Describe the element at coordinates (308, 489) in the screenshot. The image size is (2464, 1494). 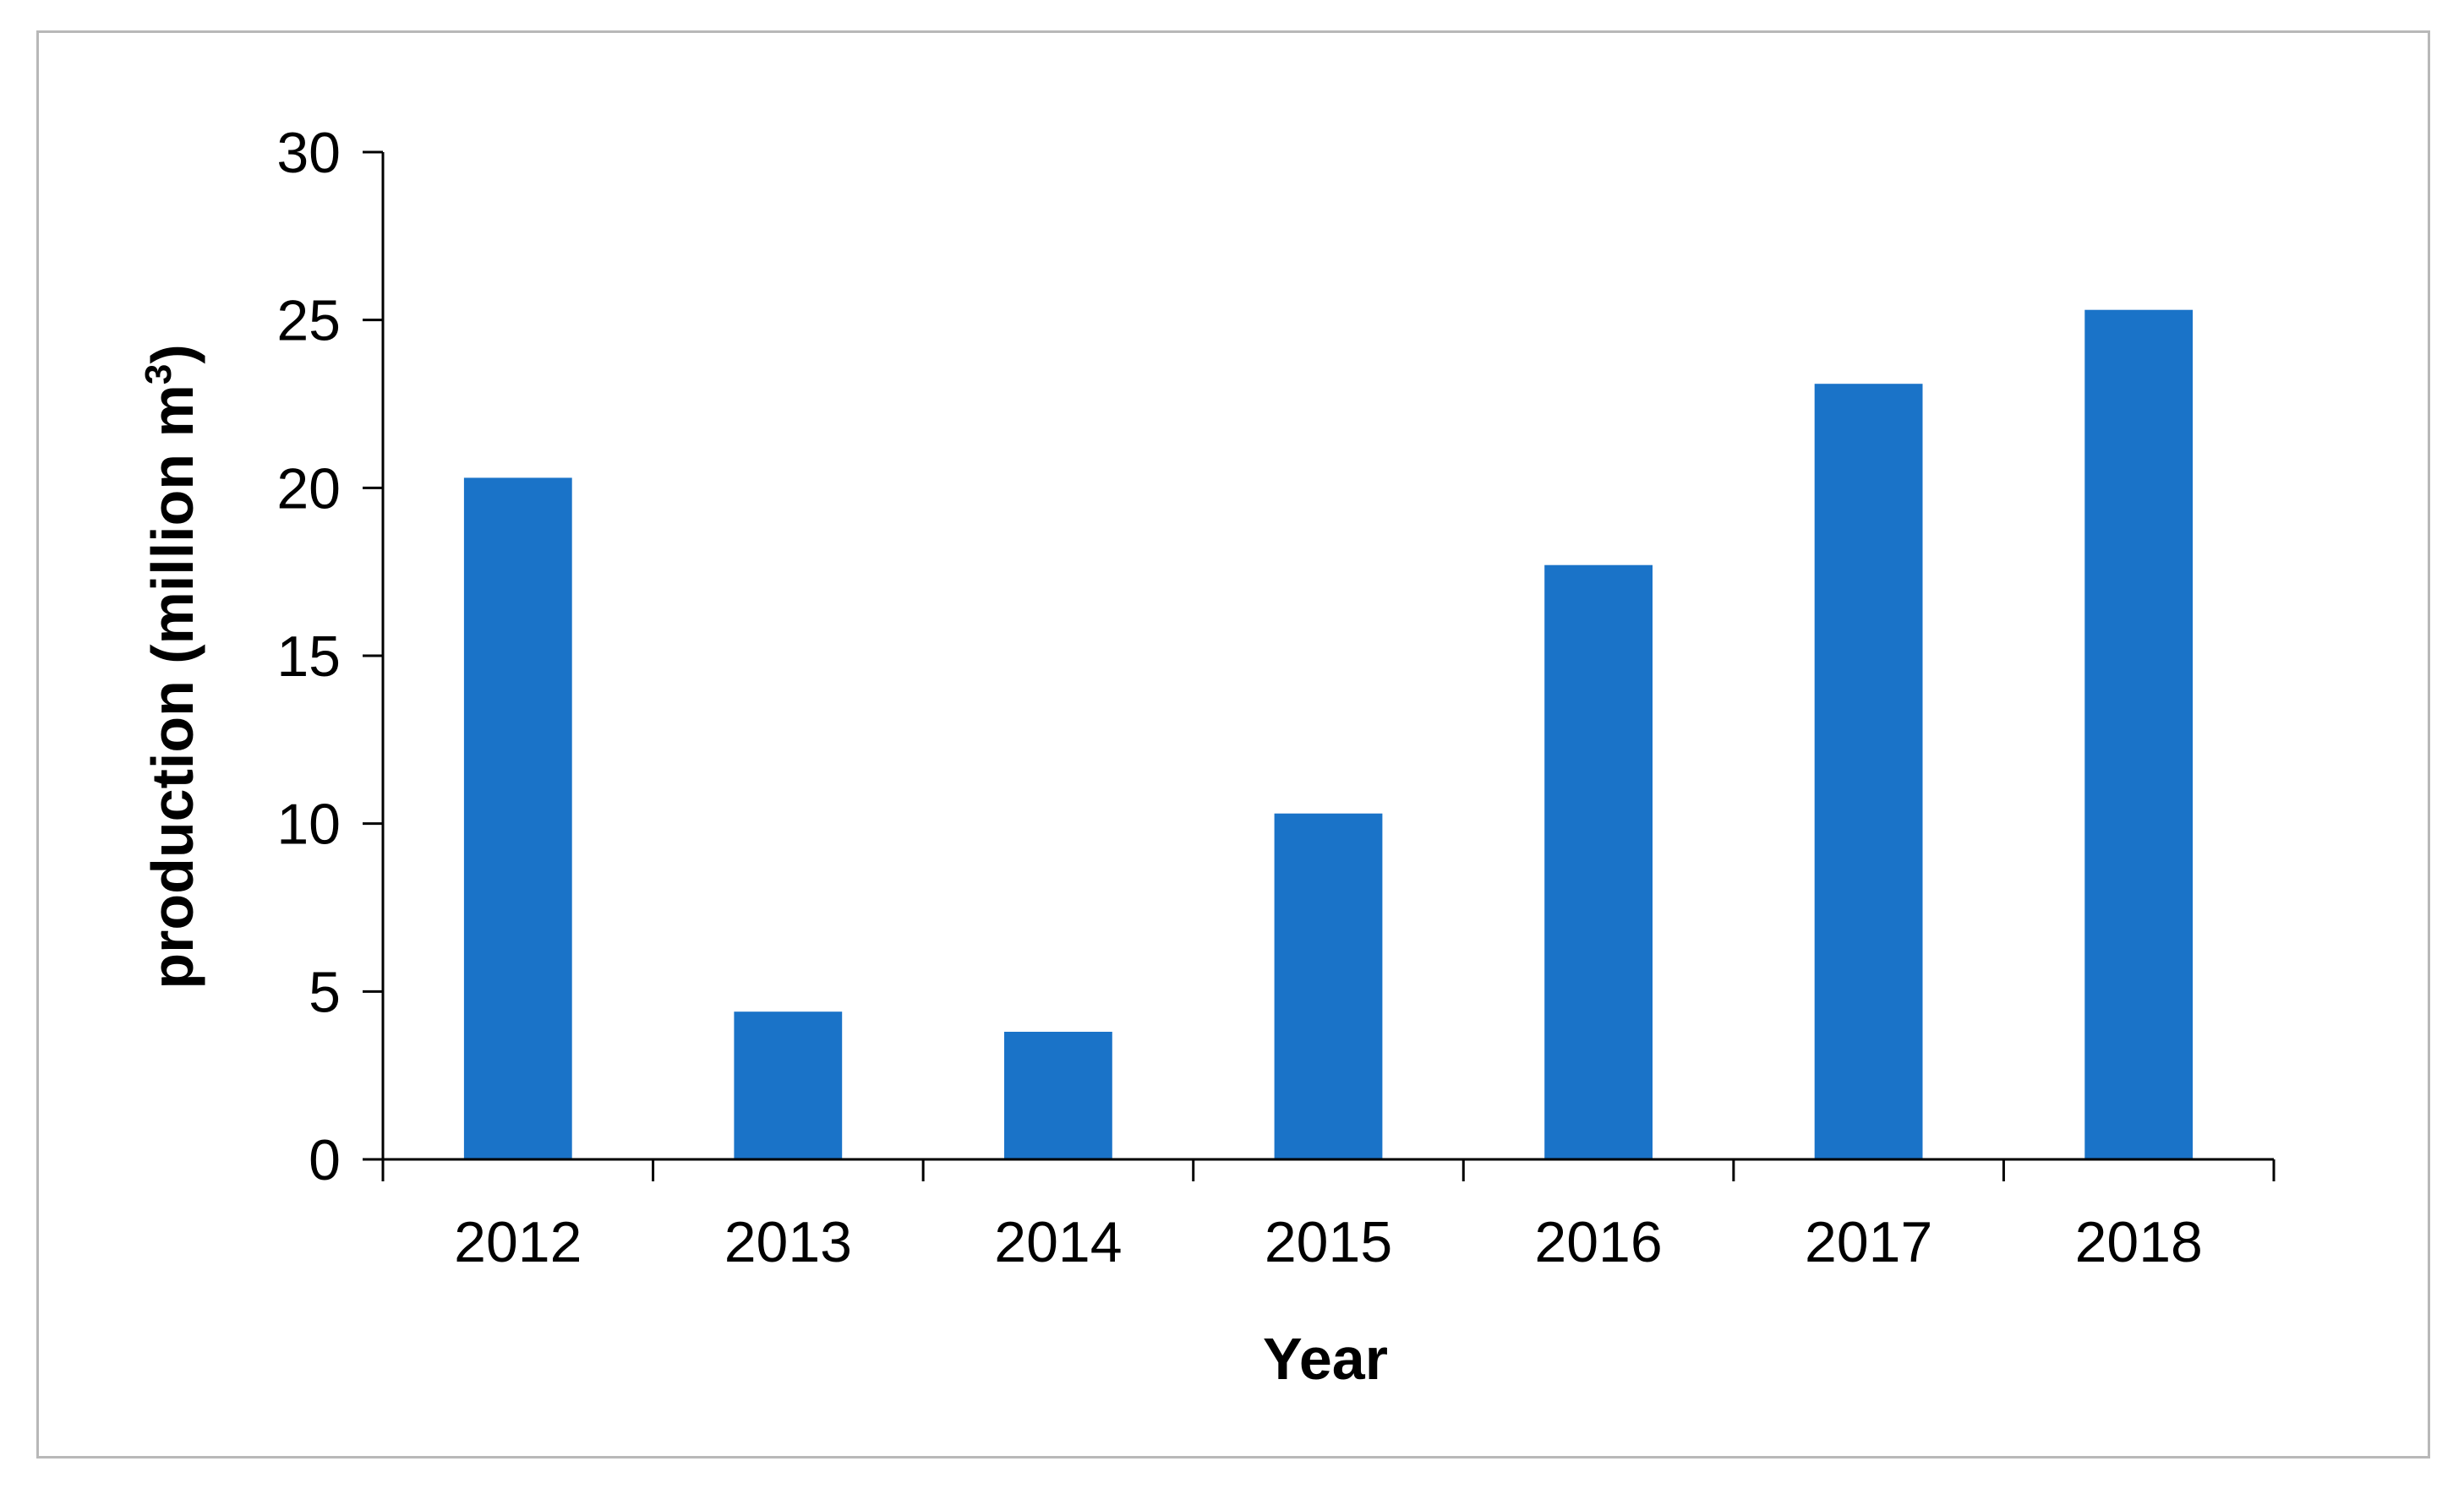
I see `y-tick-label-20: 20` at that location.